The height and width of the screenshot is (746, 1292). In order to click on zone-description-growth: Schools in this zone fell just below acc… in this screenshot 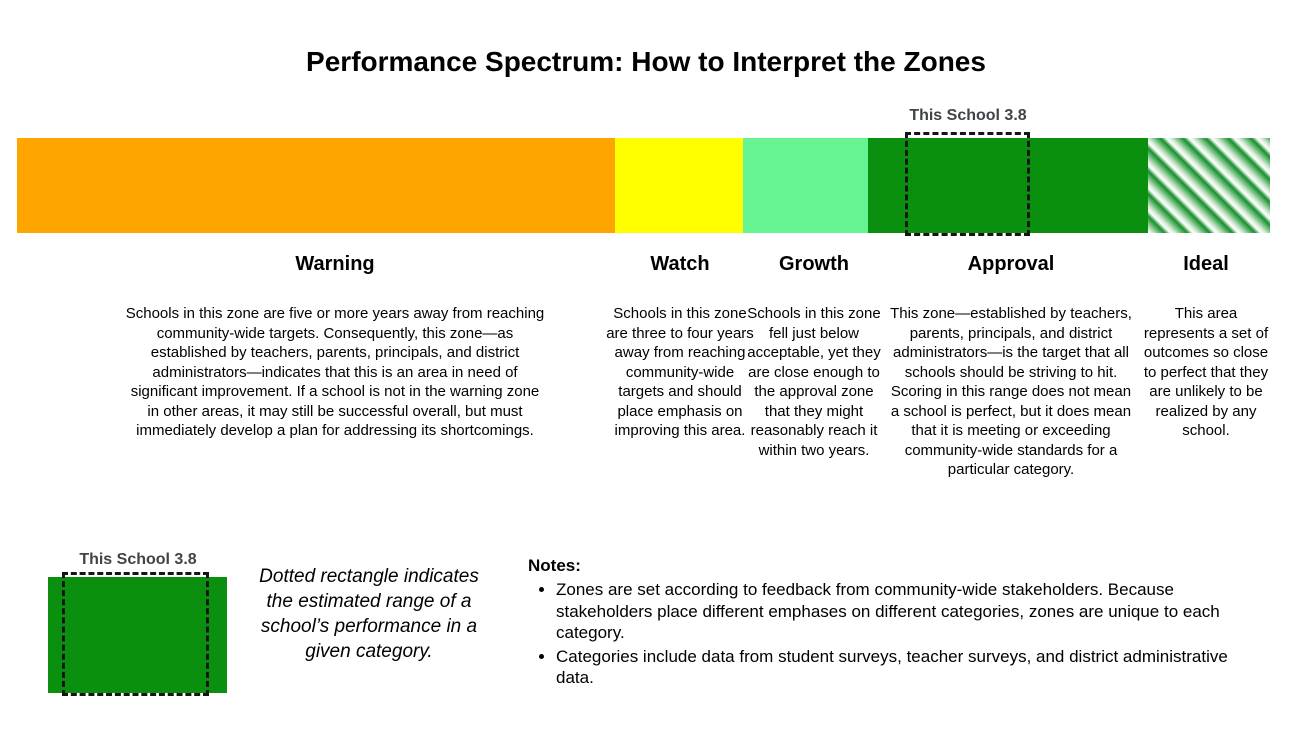, I will do `click(814, 382)`.